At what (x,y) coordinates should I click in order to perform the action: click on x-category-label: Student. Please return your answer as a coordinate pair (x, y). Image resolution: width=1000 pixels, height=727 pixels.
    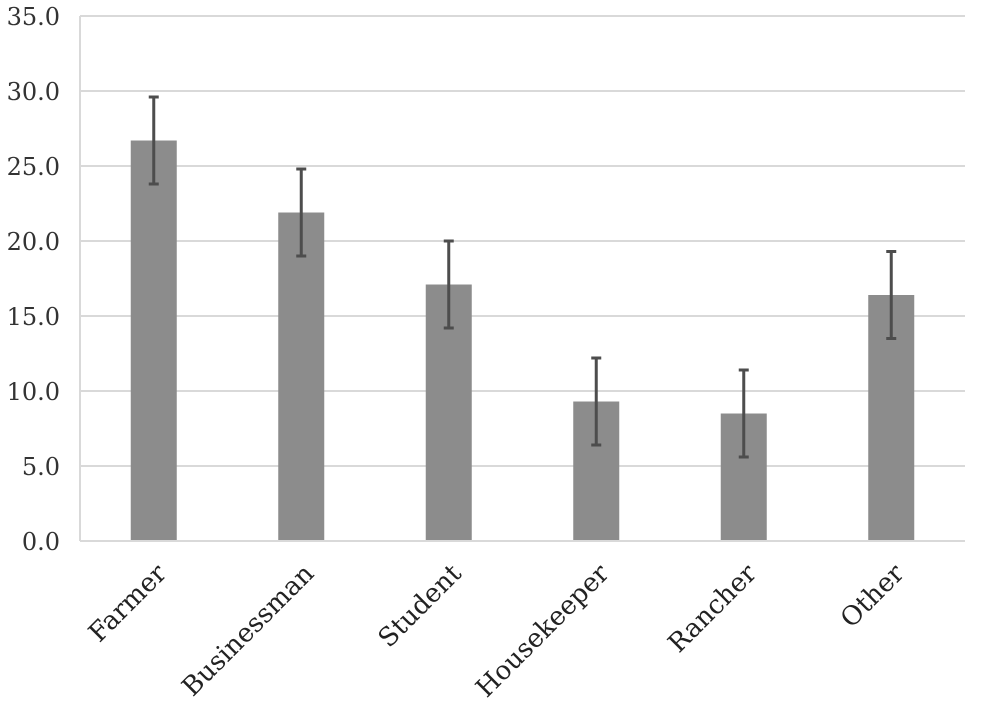
    Looking at the image, I should click on (420, 605).